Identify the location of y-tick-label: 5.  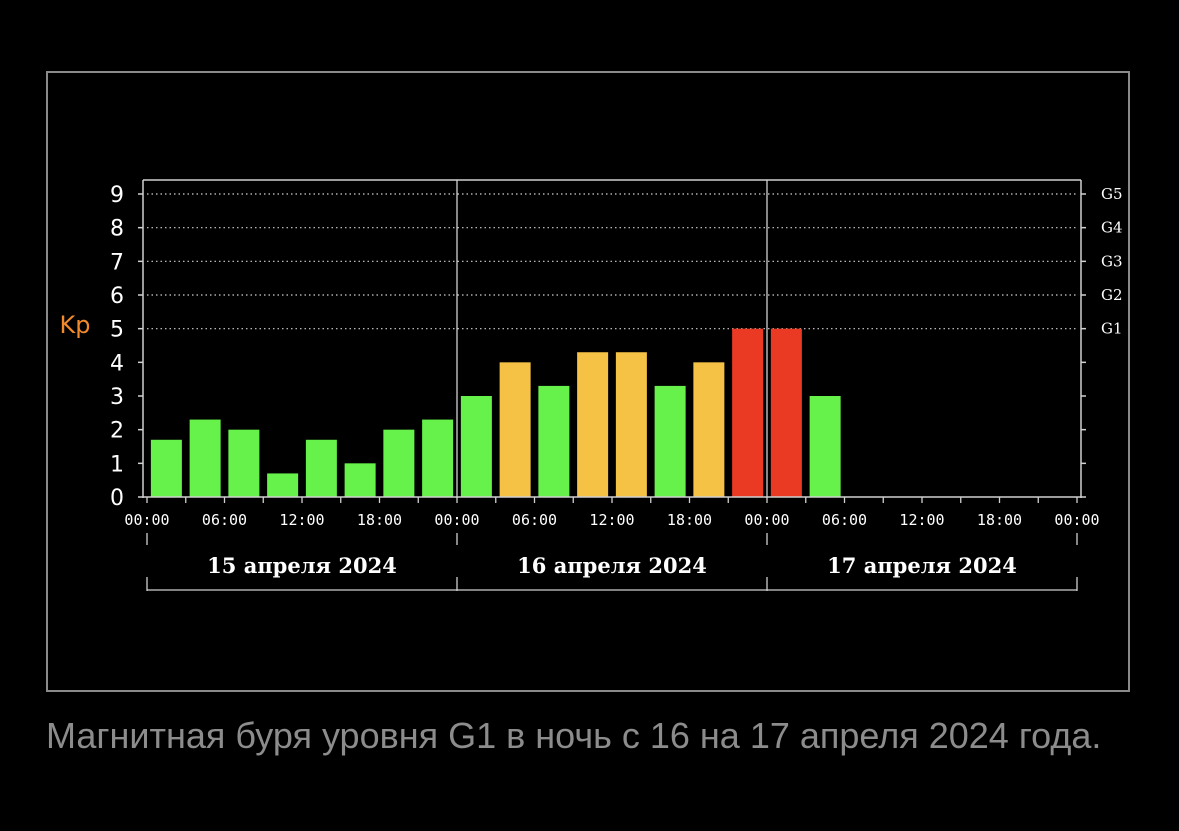
(117, 330).